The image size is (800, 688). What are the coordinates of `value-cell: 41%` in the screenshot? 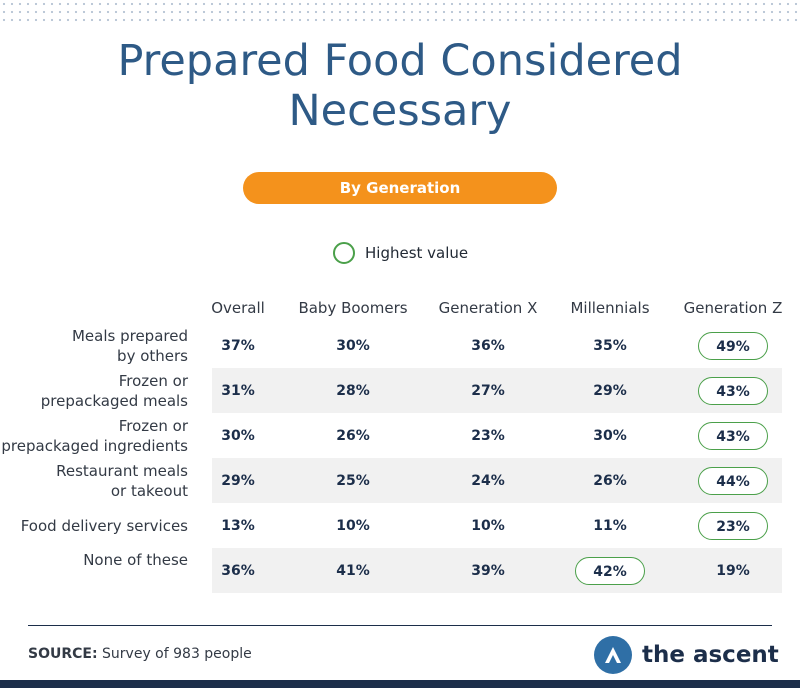 It's located at (353, 570).